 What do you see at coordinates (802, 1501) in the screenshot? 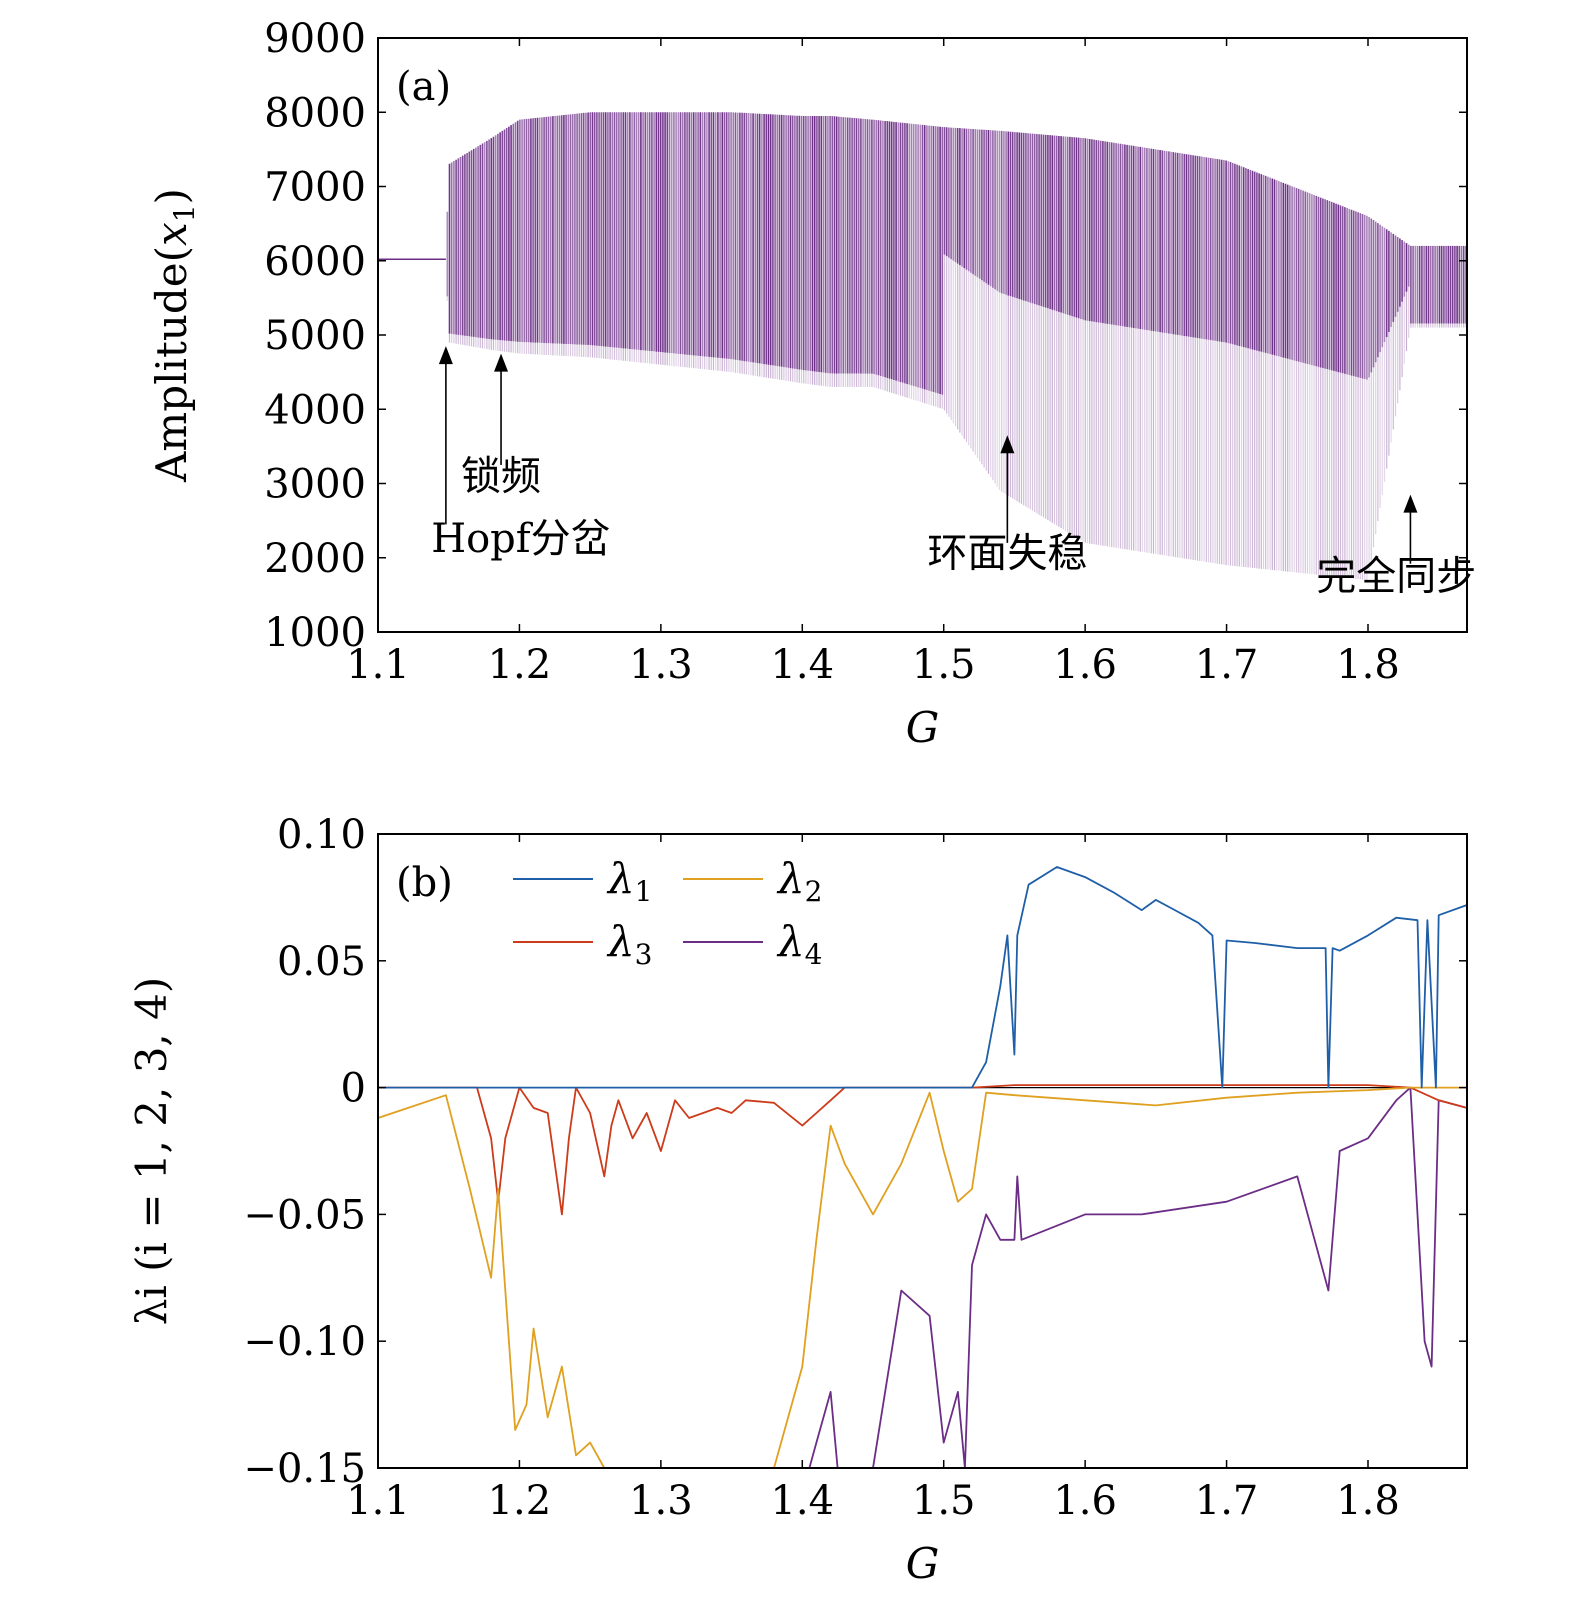
I see `panel-b-xtick-label: 1.4` at bounding box center [802, 1501].